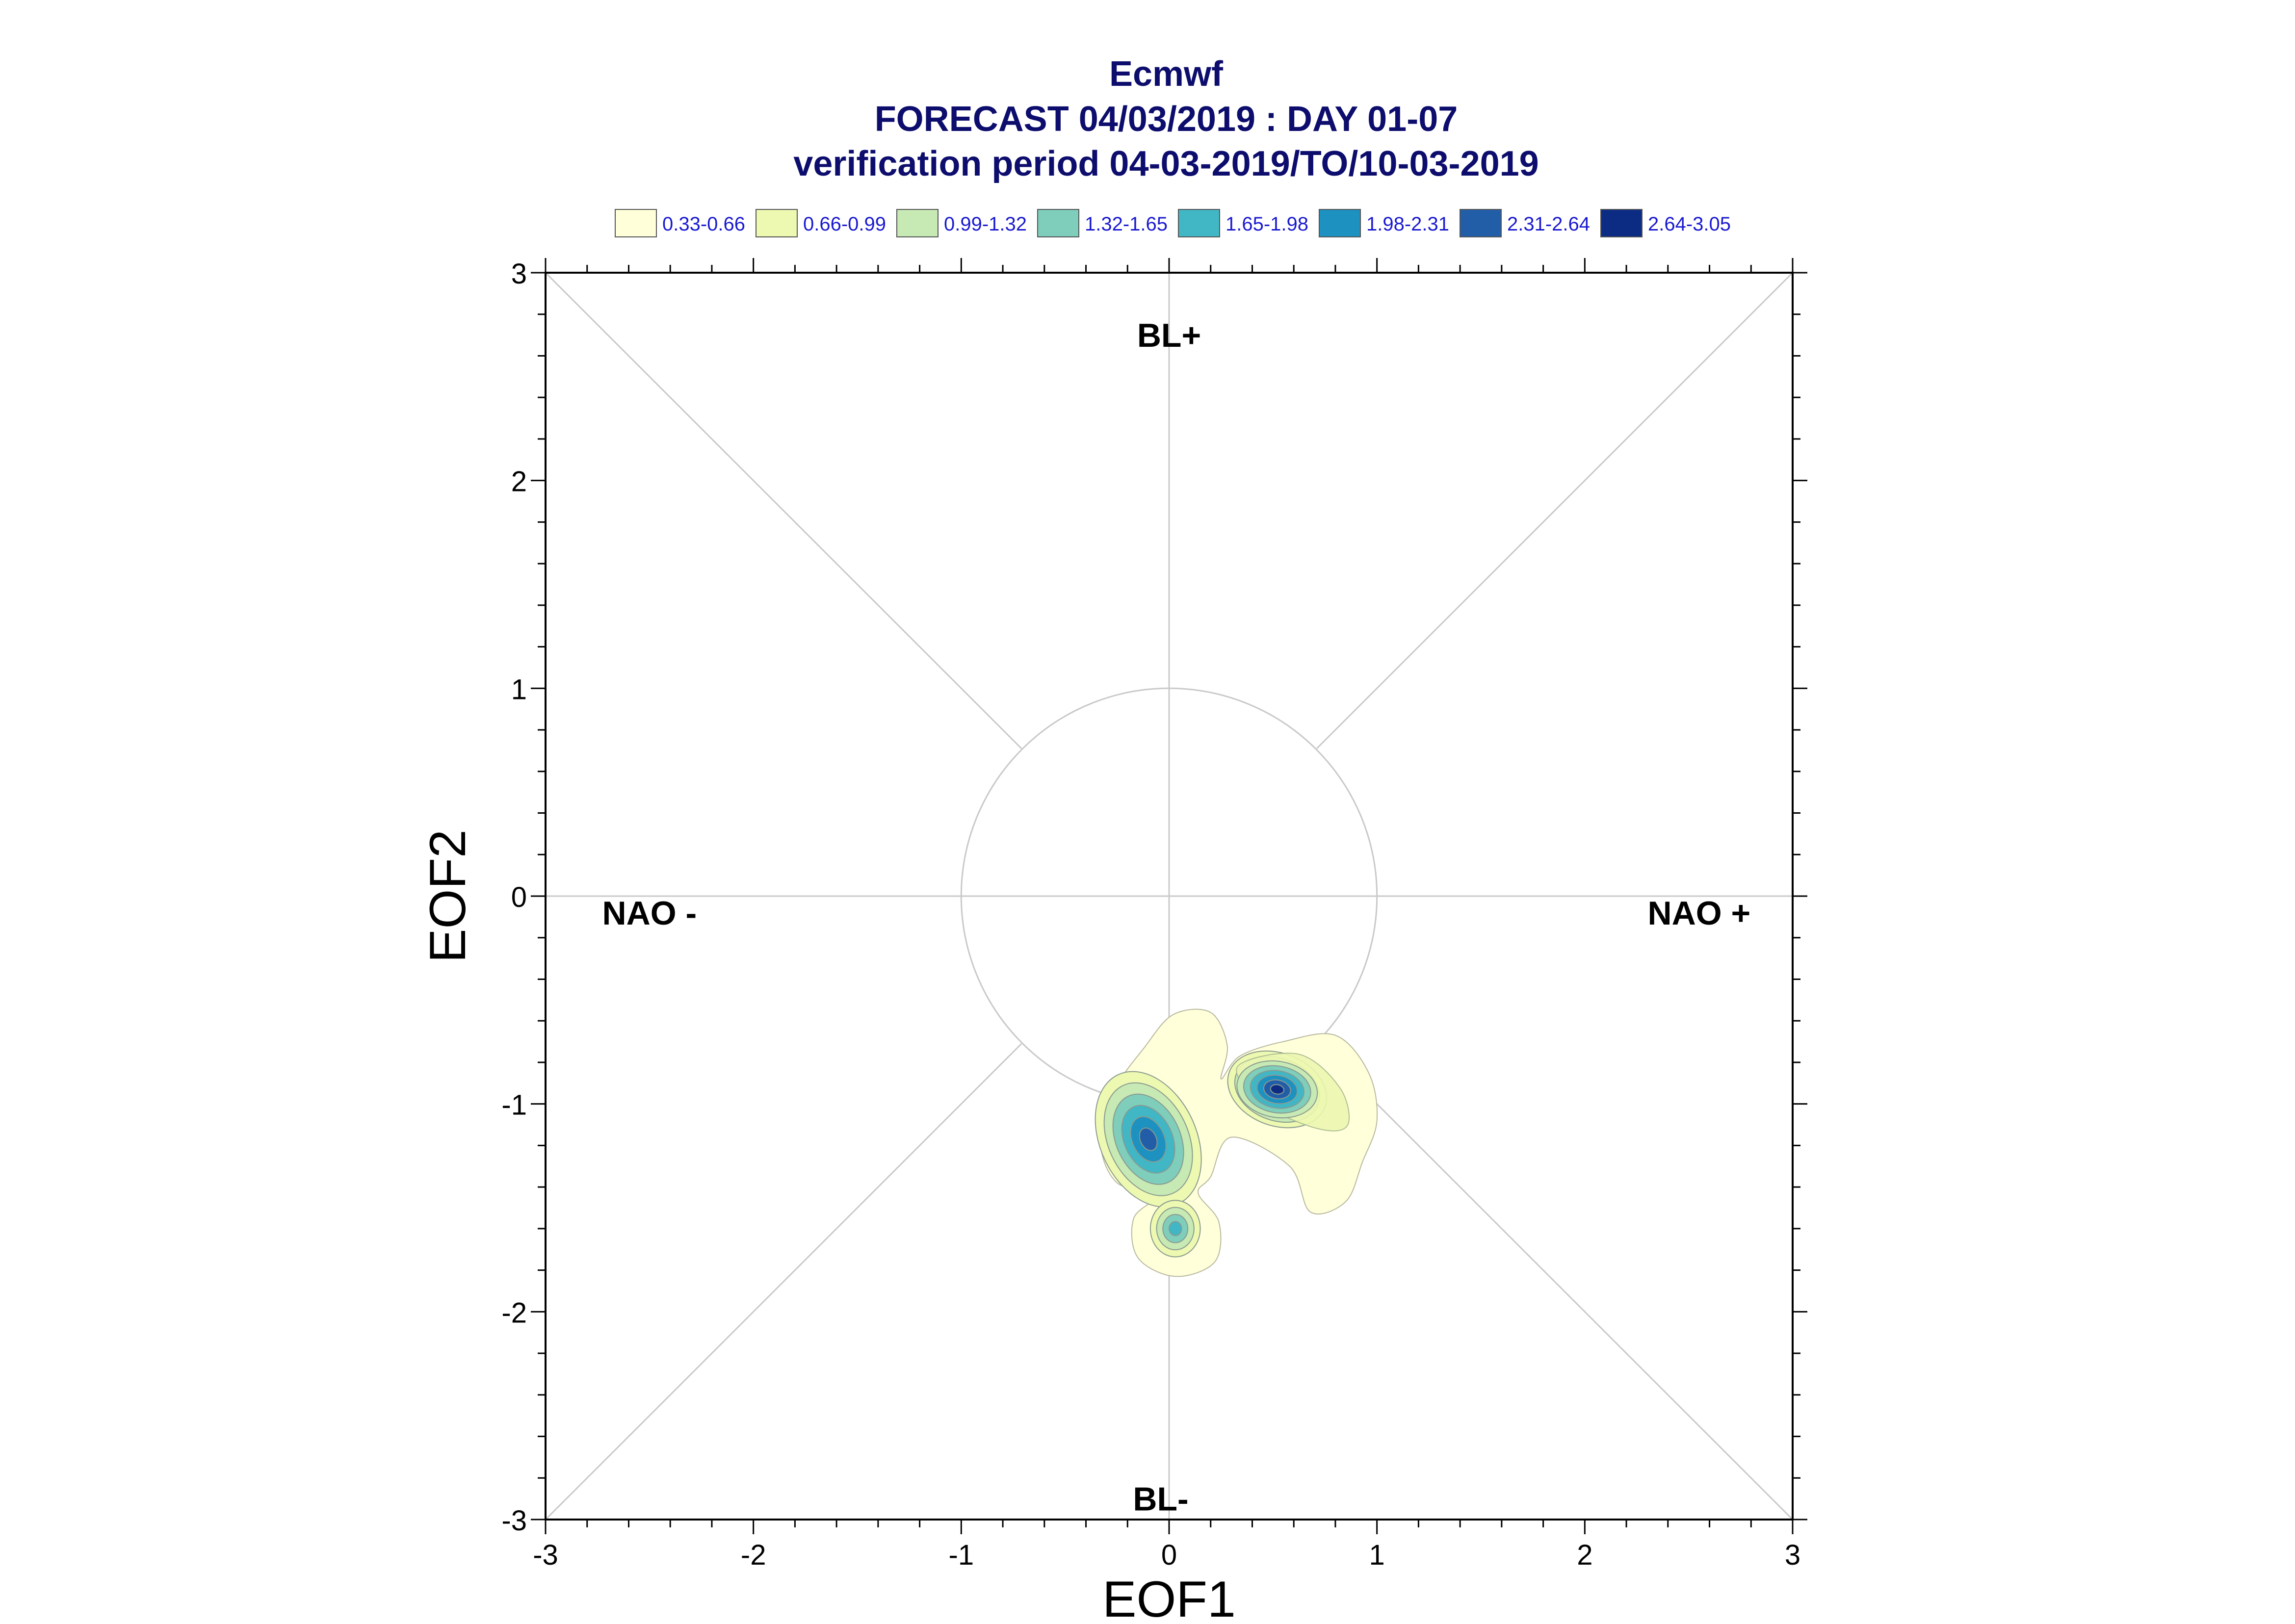 This screenshot has width=2295, height=1624. What do you see at coordinates (519, 689) in the screenshot?
I see `y-tick-label: 1` at bounding box center [519, 689].